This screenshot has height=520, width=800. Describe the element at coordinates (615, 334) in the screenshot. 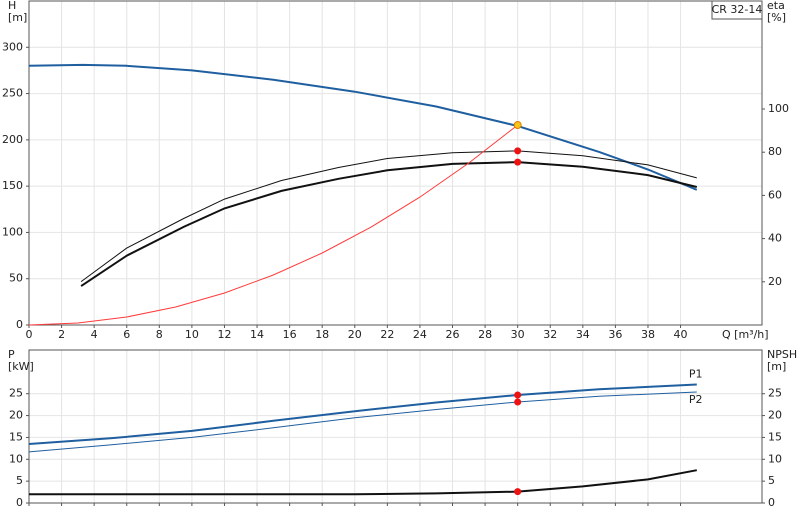

I see `x-tick-label: 36` at that location.